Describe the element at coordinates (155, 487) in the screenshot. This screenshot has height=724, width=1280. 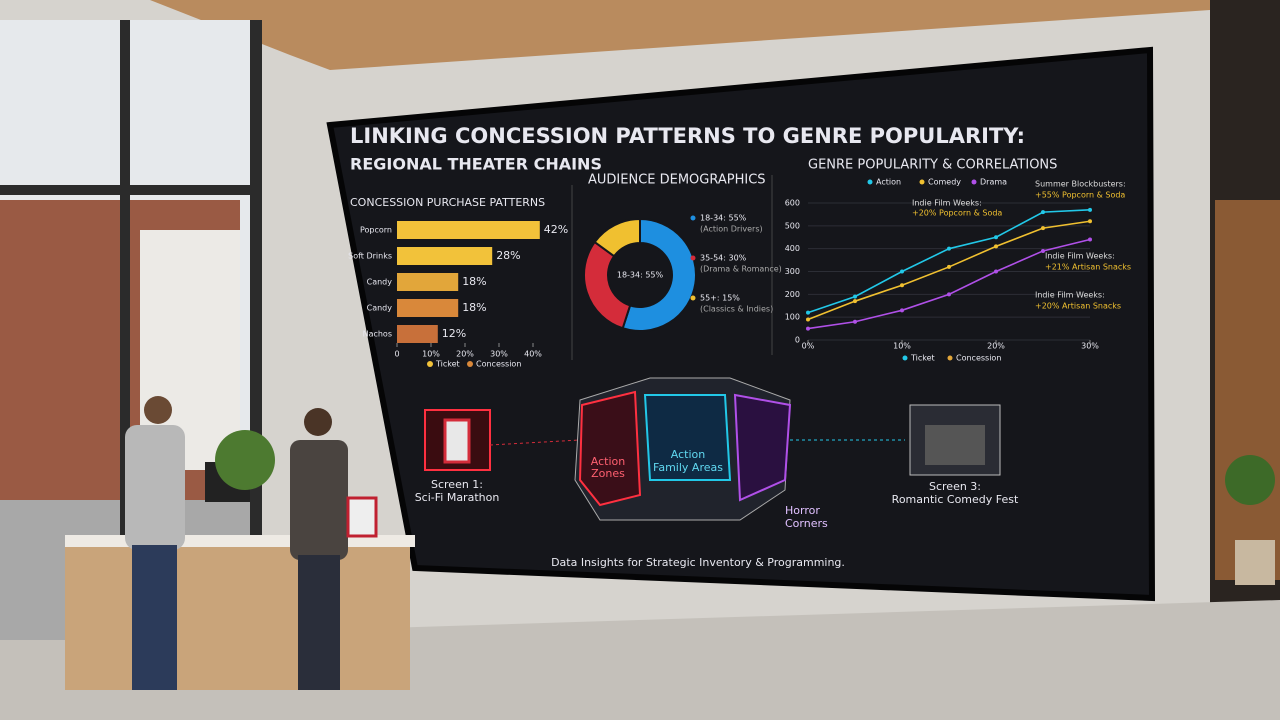
I see `person-hoodie` at that location.